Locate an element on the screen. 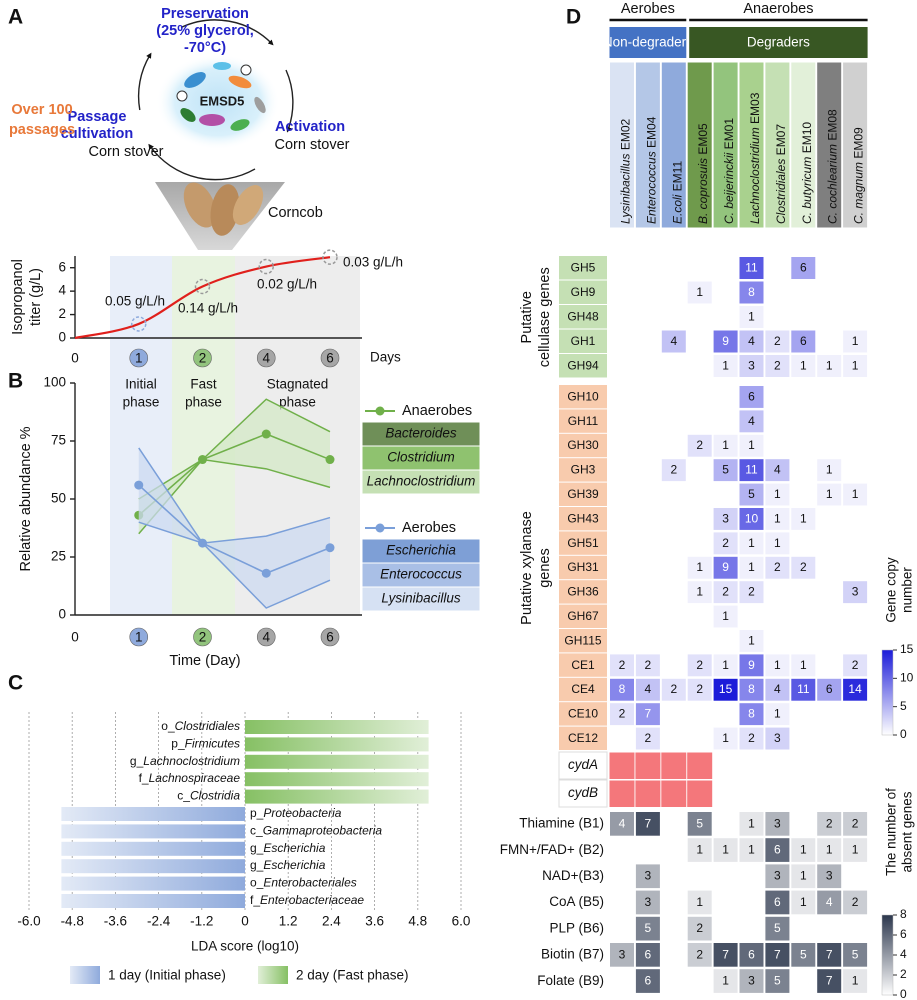 The image size is (917, 1000). cycle-arrow is located at coordinates (289, 101).